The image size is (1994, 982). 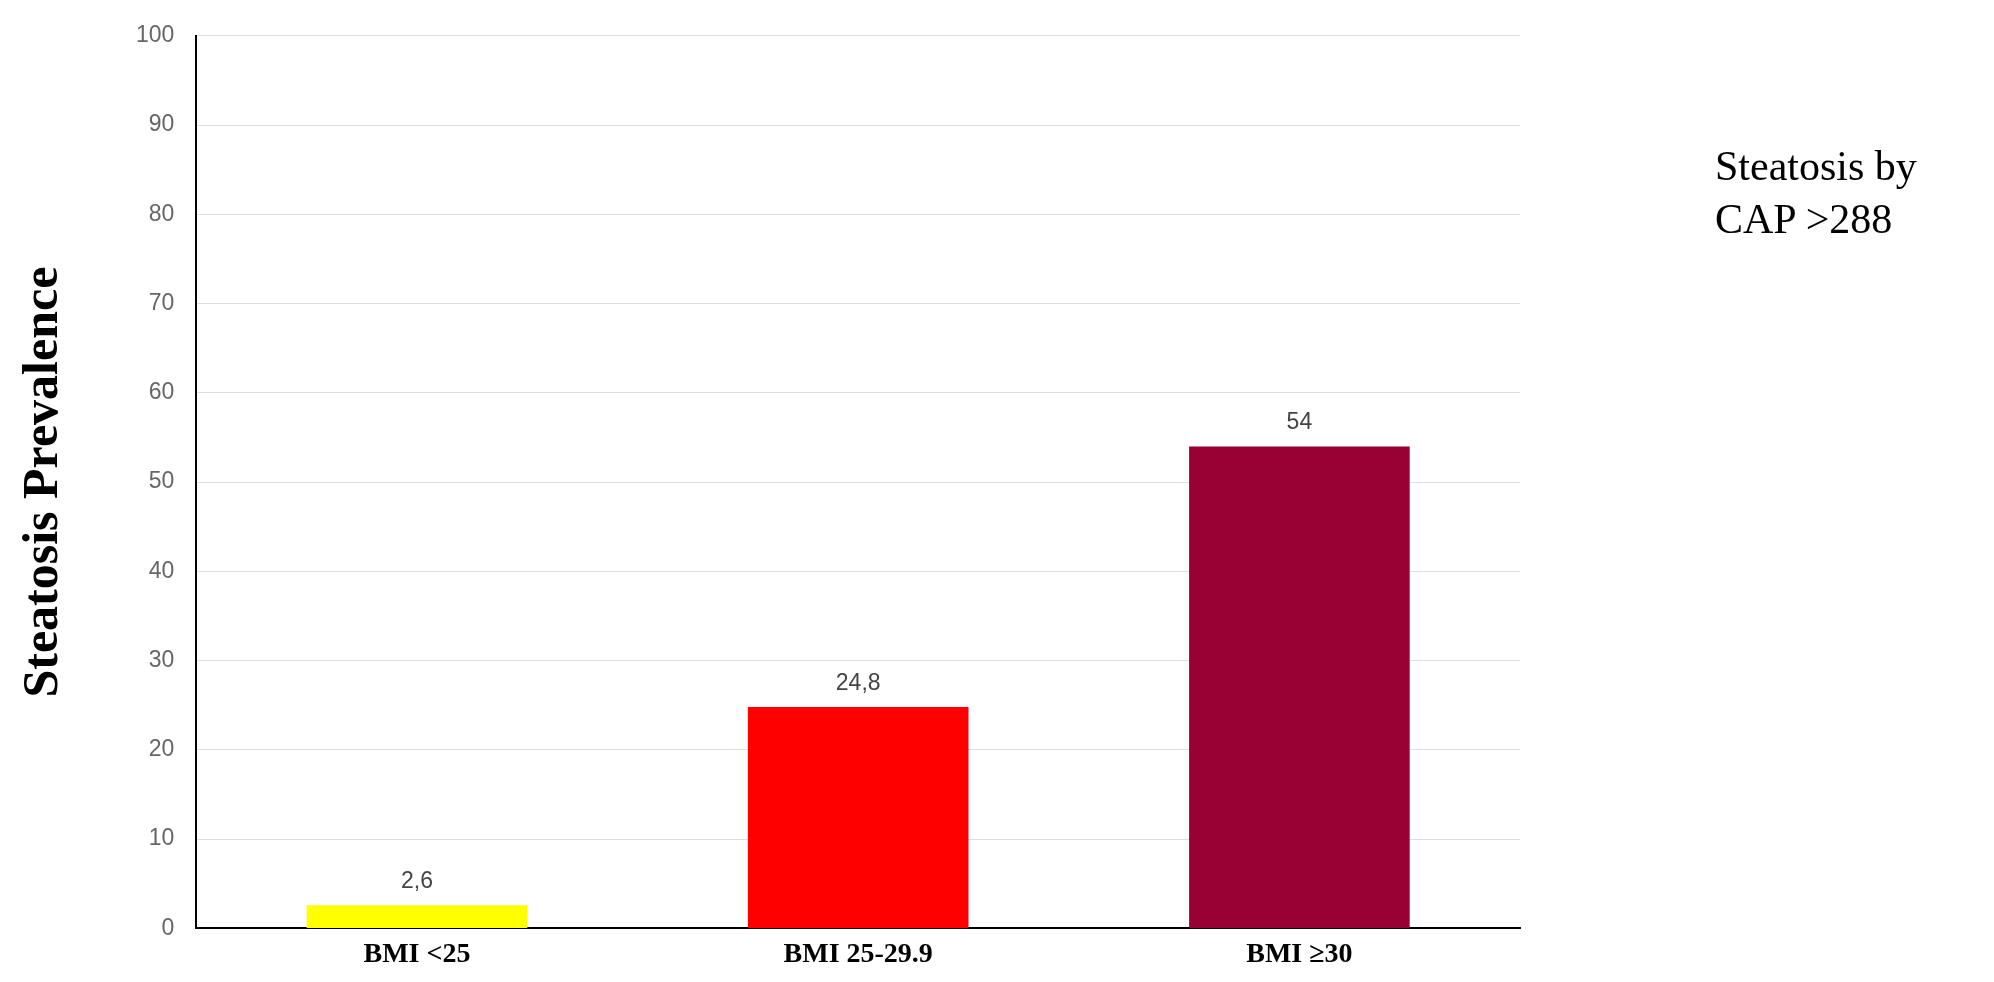 I want to click on data-label: 54, so click(x=1299, y=421).